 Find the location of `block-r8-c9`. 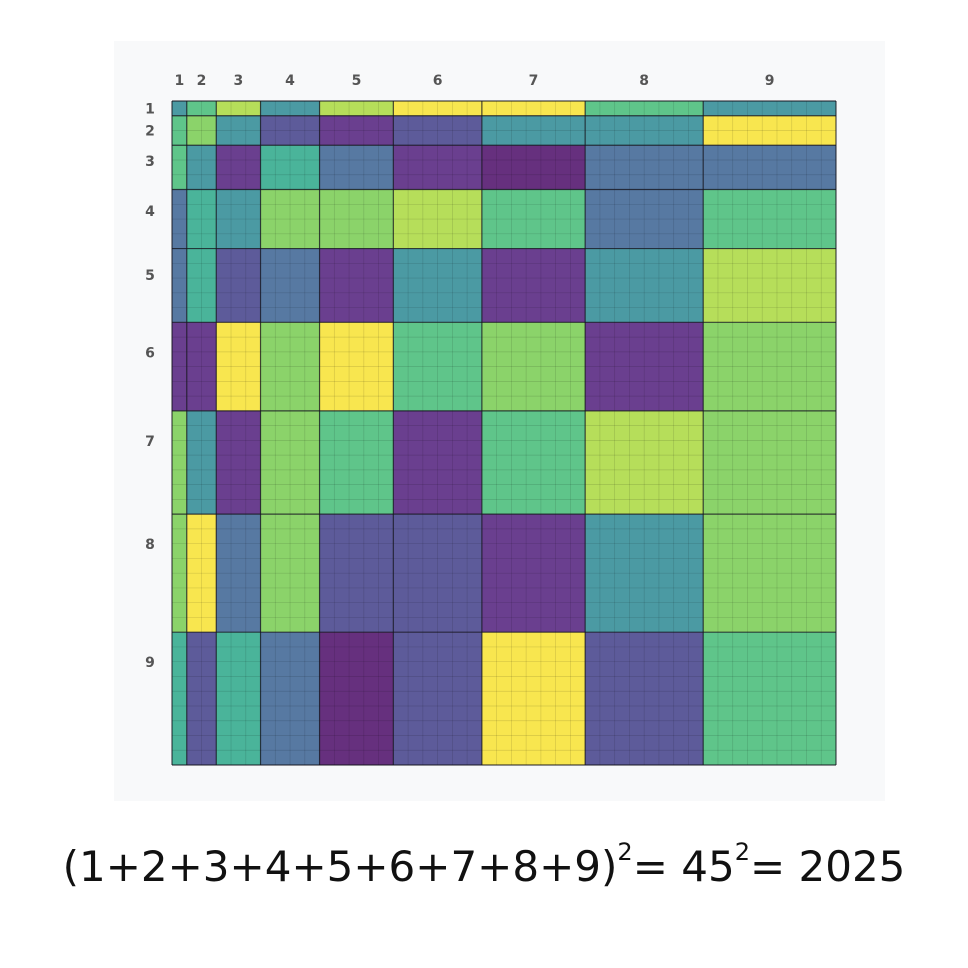

block-r8-c9 is located at coordinates (769, 573).